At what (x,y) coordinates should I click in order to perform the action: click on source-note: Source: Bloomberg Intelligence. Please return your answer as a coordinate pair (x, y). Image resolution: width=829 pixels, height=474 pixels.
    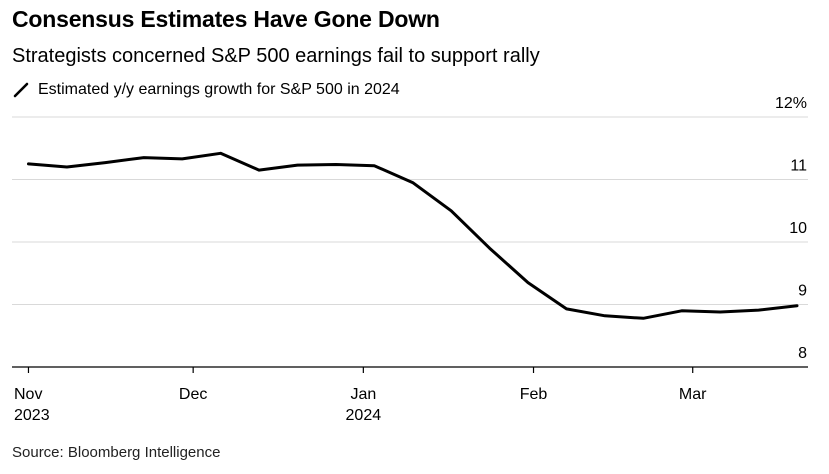
    Looking at the image, I should click on (116, 452).